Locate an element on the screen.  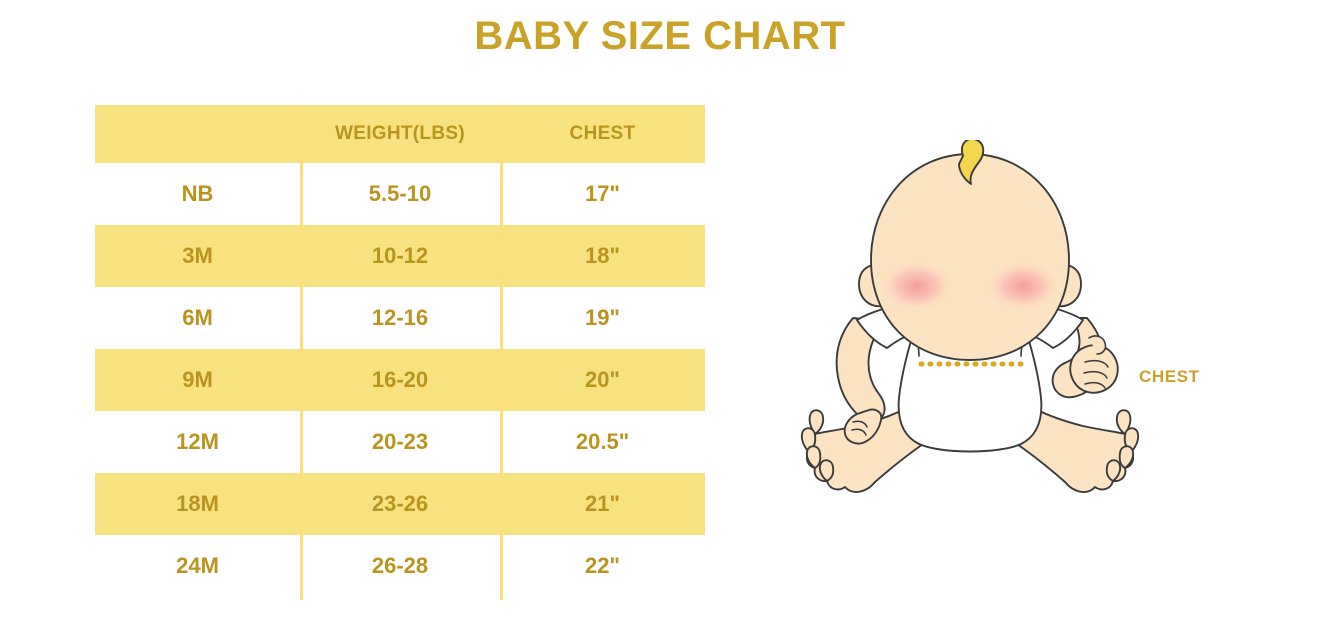
cell-chest: 20" is located at coordinates (602, 379).